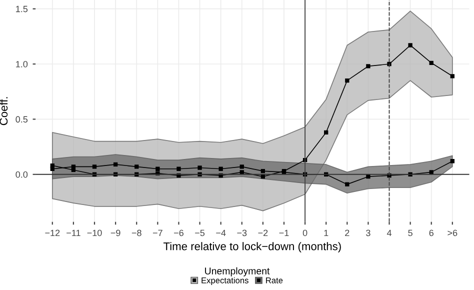 The width and height of the screenshot is (474, 290). I want to click on x-tick-label: −9, so click(115, 233).